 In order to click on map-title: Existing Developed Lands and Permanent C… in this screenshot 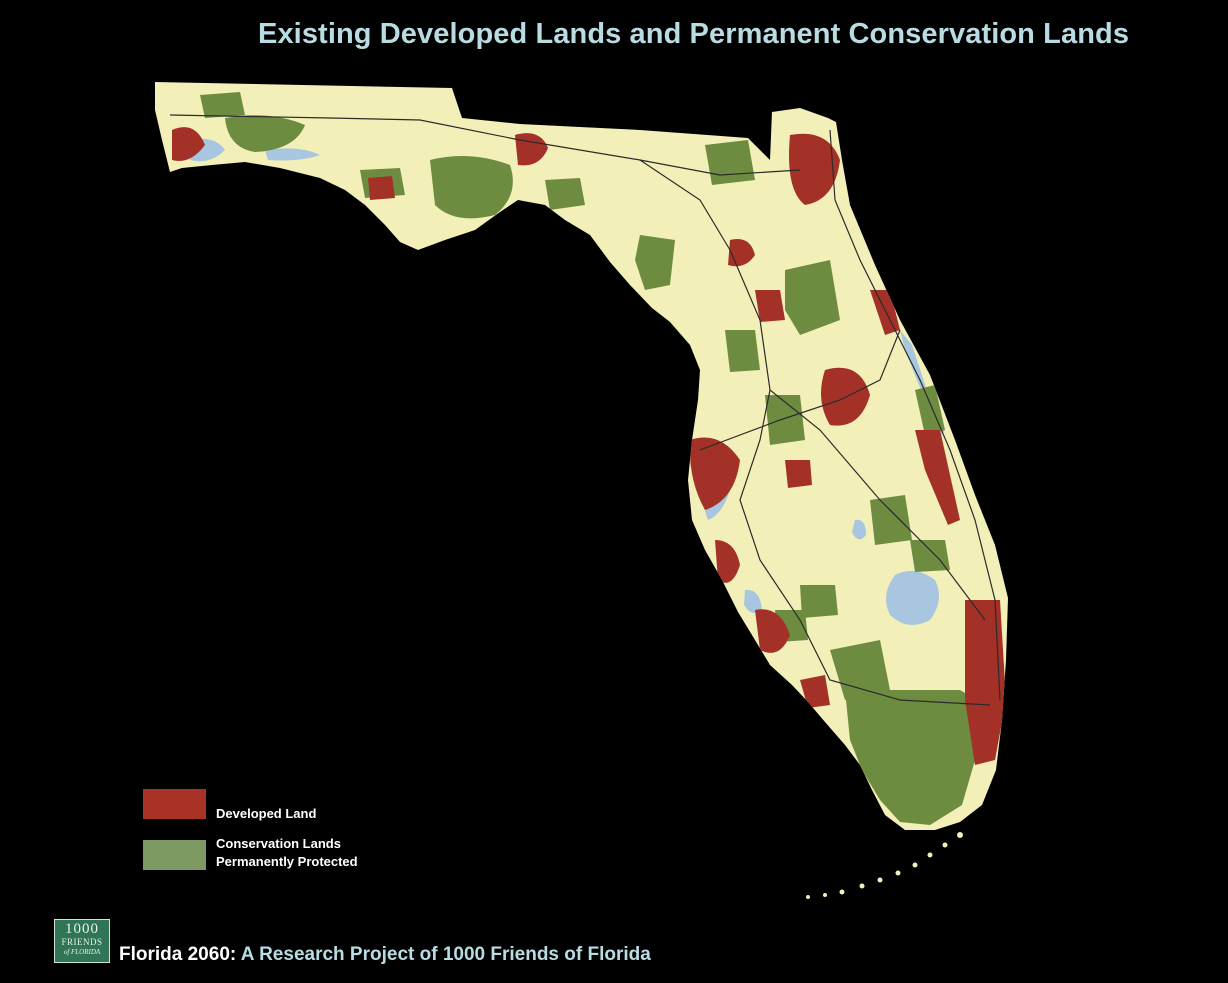, I will do `click(694, 34)`.